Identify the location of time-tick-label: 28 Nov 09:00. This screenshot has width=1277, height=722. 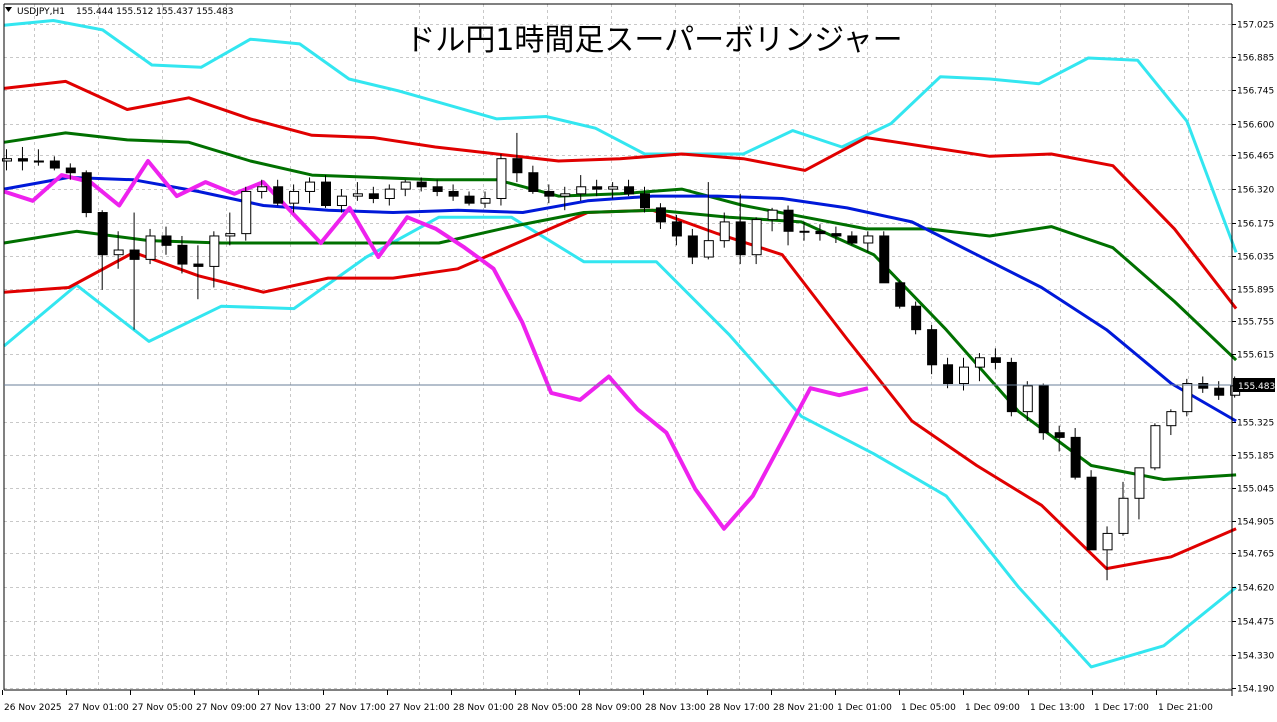
(611, 708).